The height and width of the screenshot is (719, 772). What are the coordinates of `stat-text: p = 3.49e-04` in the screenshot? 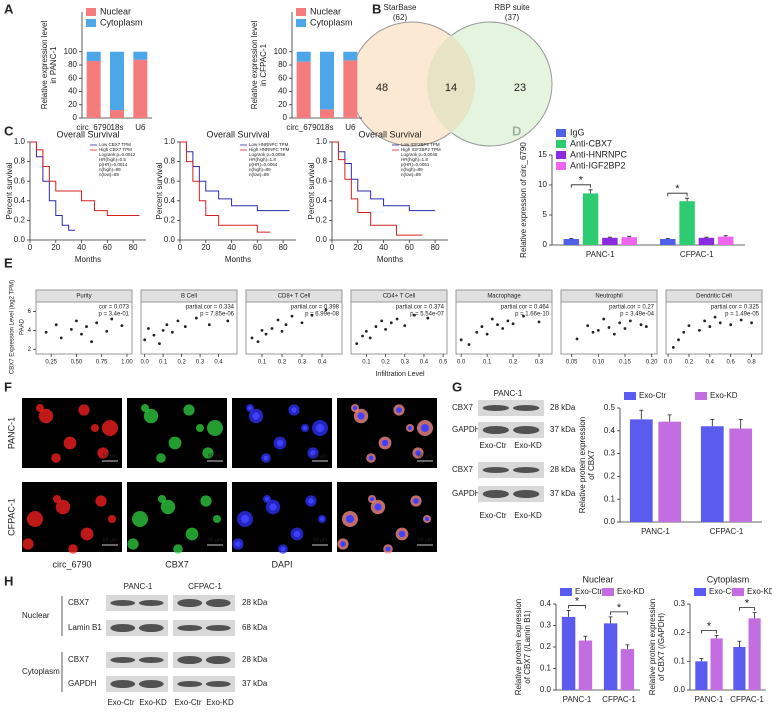 It's located at (637, 315).